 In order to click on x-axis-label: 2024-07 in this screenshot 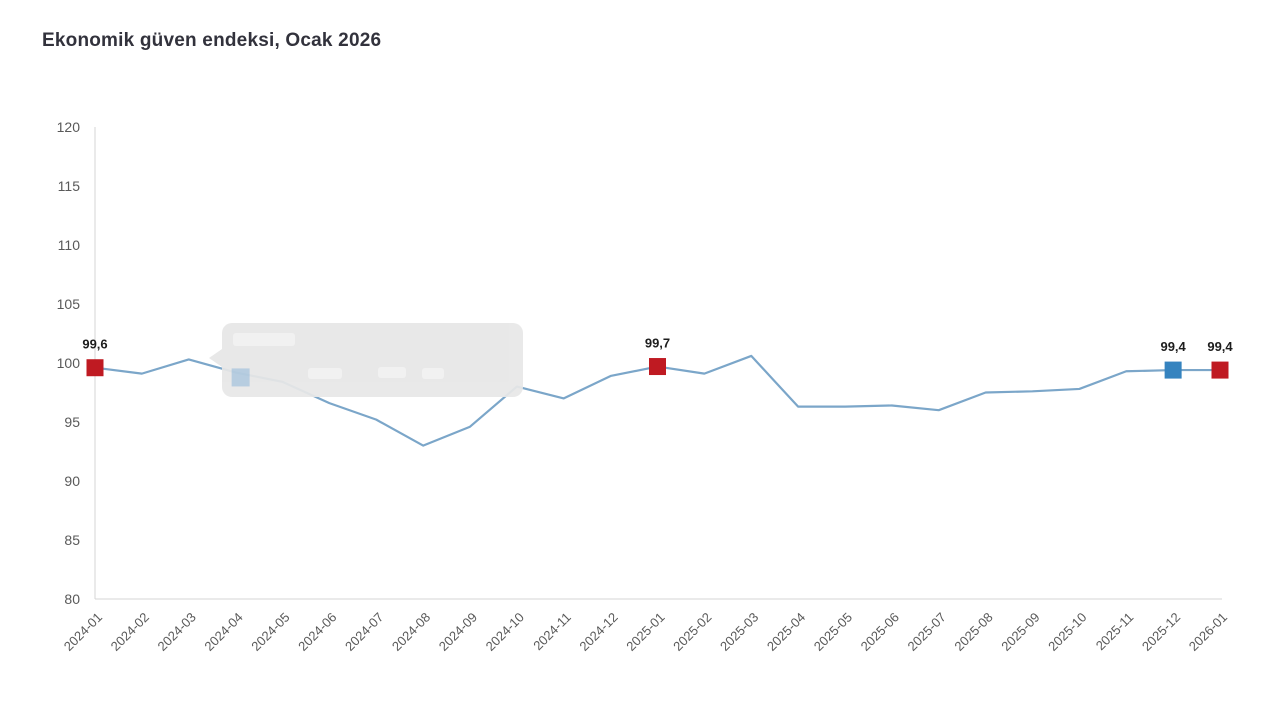, I will do `click(364, 632)`.